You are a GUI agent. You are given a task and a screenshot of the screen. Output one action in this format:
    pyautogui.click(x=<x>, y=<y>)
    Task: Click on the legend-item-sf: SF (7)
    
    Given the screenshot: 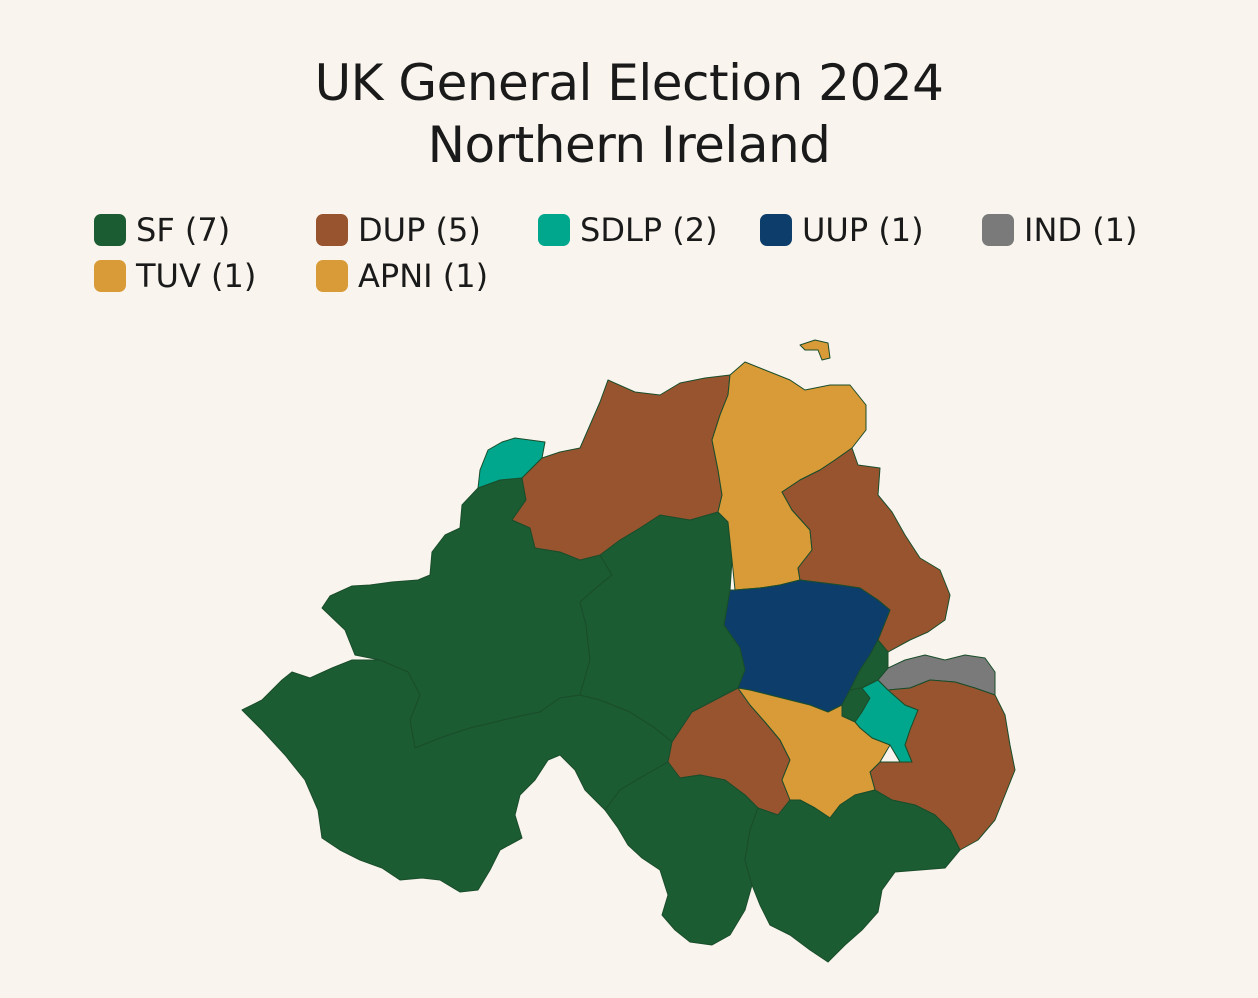 What is the action you would take?
    pyautogui.click(x=162, y=230)
    